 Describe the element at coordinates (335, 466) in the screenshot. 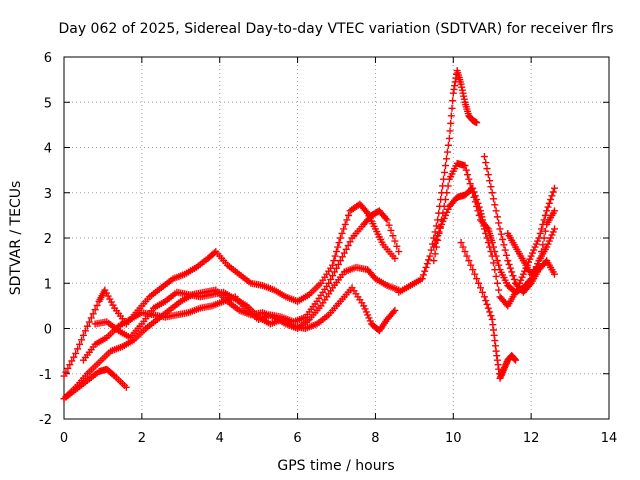

I see `x-axis-label: GPS time / hours` at that location.